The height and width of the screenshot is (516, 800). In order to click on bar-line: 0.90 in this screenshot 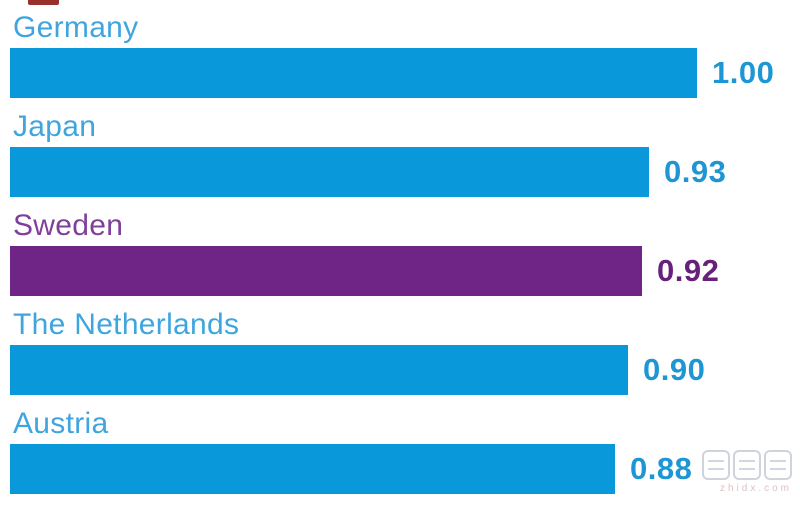, I will do `click(405, 370)`.